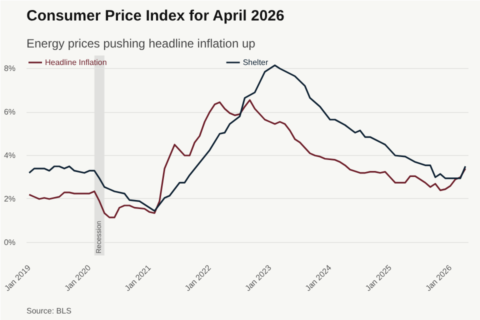  What do you see at coordinates (76, 62) in the screenshot?
I see `text: Headline Inflation` at bounding box center [76, 62].